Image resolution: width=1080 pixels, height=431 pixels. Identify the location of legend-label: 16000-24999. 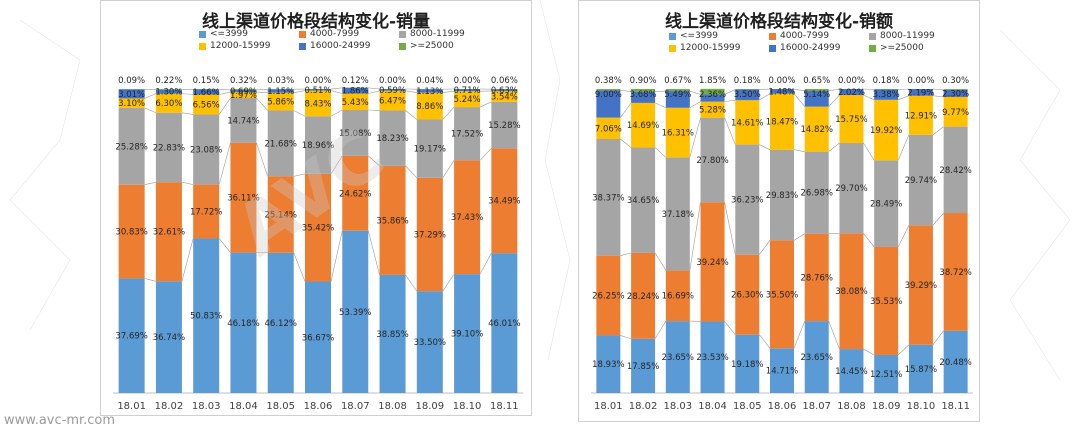
(810, 48).